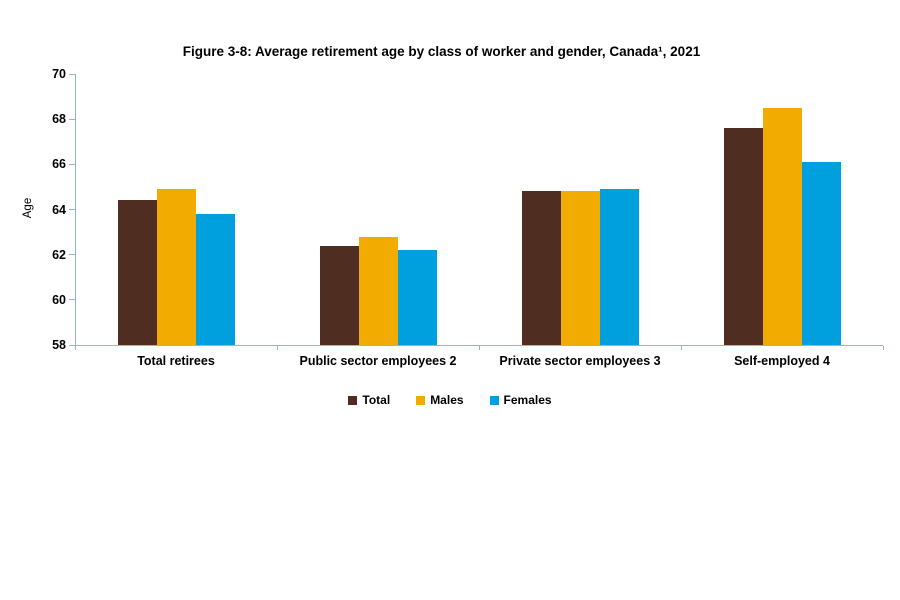 This screenshot has width=900, height=600. Describe the element at coordinates (59, 164) in the screenshot. I see `y-tick-label: 66` at that location.